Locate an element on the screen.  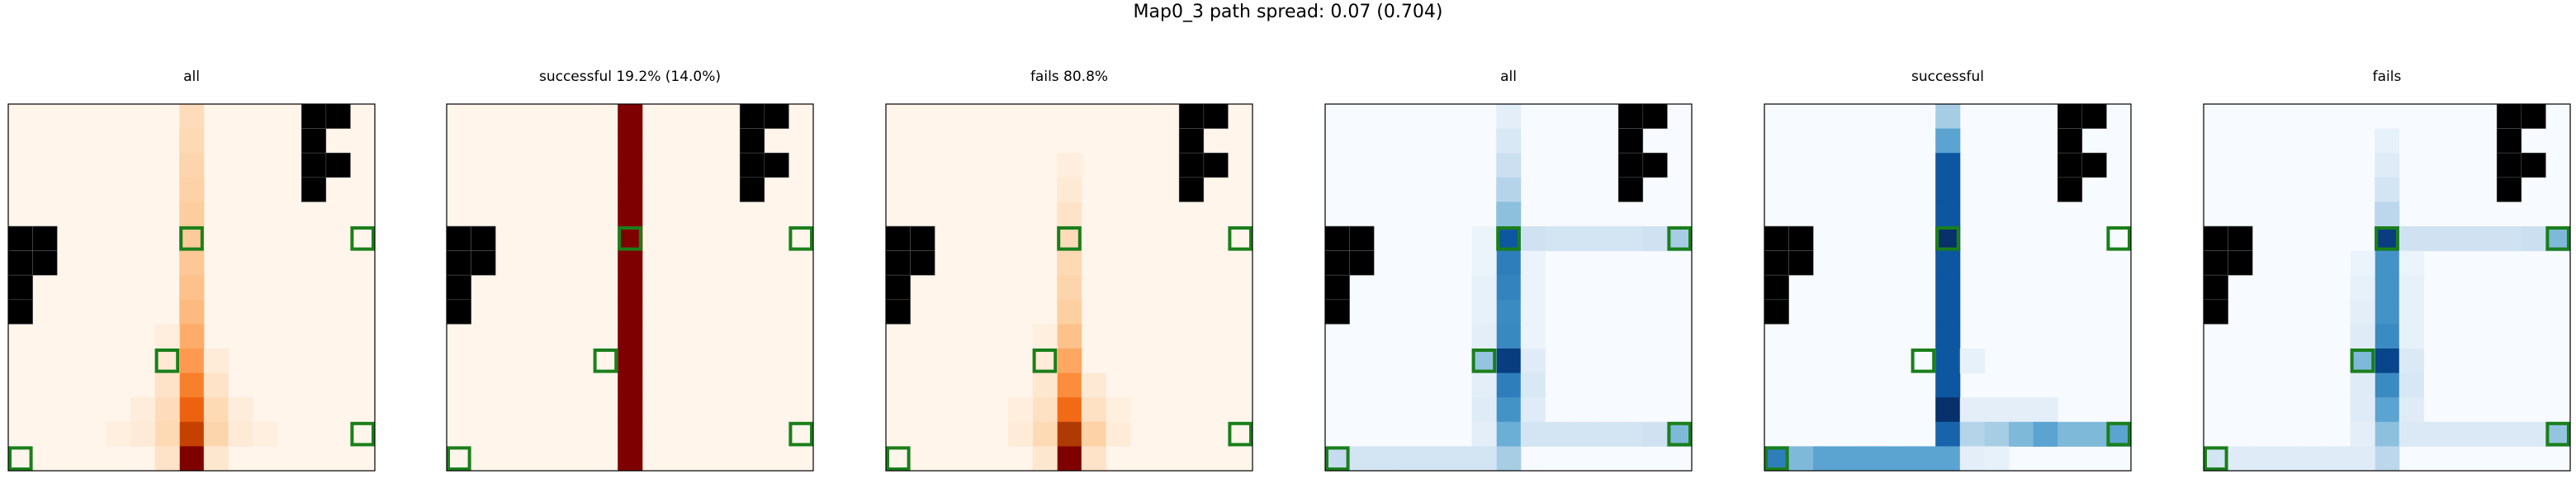
heatmap-panel-2: successful 19.2% (14.0%) is located at coordinates (630, 270).